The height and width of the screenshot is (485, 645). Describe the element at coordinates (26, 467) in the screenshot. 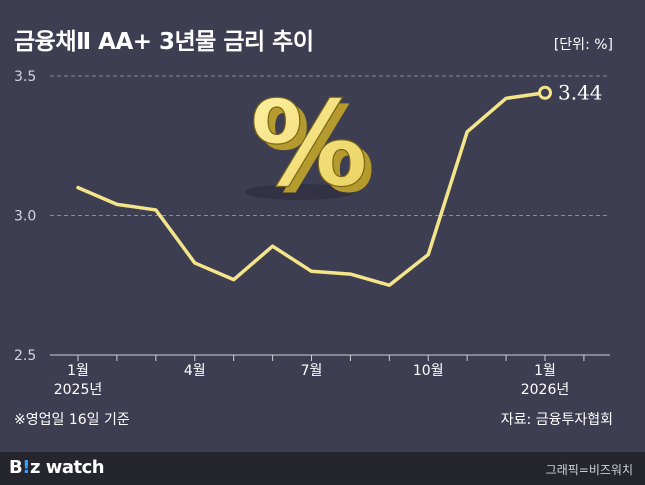

I see `logo-mark: !` at that location.